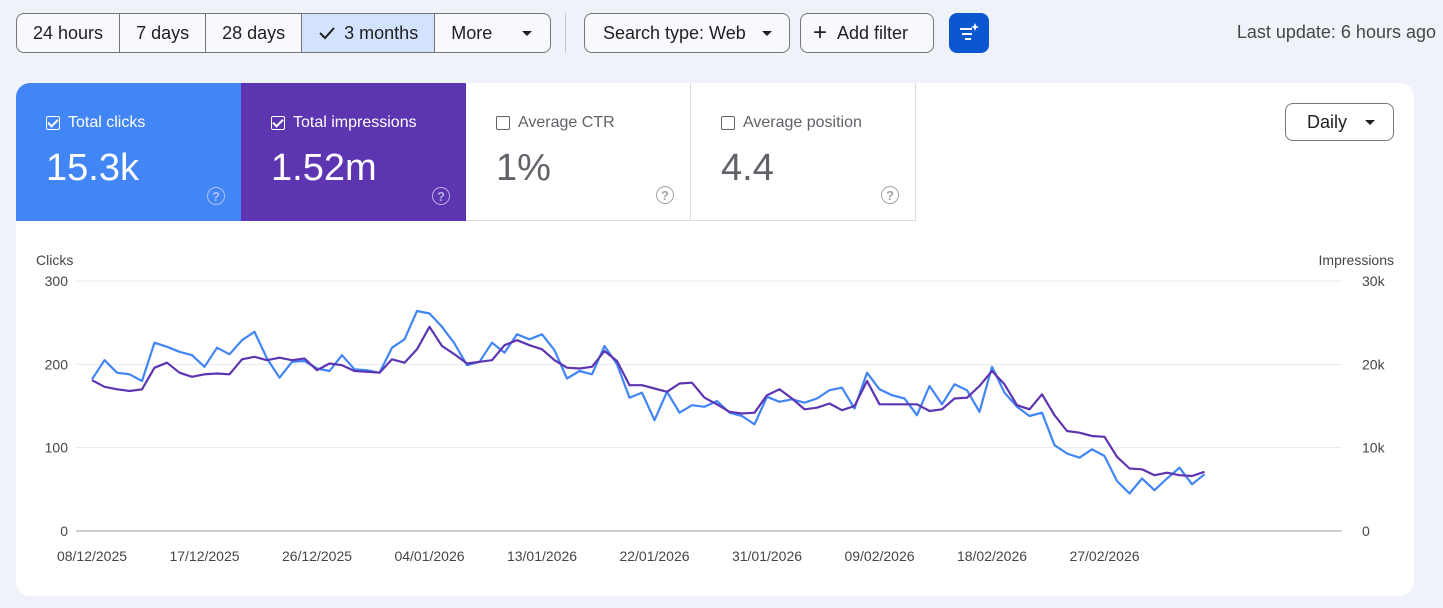 This screenshot has height=608, width=1443. I want to click on y-axis-right-title: Impressions, so click(1356, 260).